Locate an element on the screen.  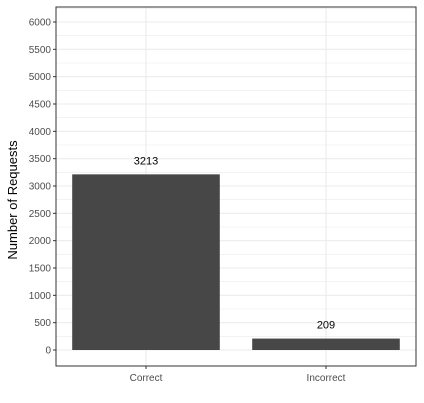
y-axis-title: Number of Requests is located at coordinates (12, 200).